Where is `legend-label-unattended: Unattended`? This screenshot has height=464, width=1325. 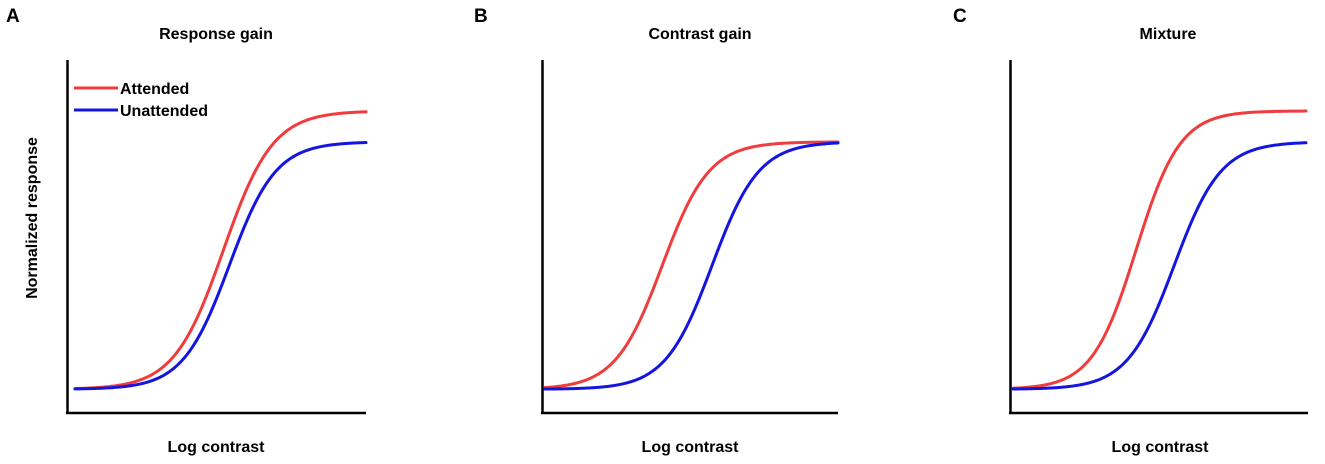
legend-label-unattended: Unattended is located at coordinates (164, 111).